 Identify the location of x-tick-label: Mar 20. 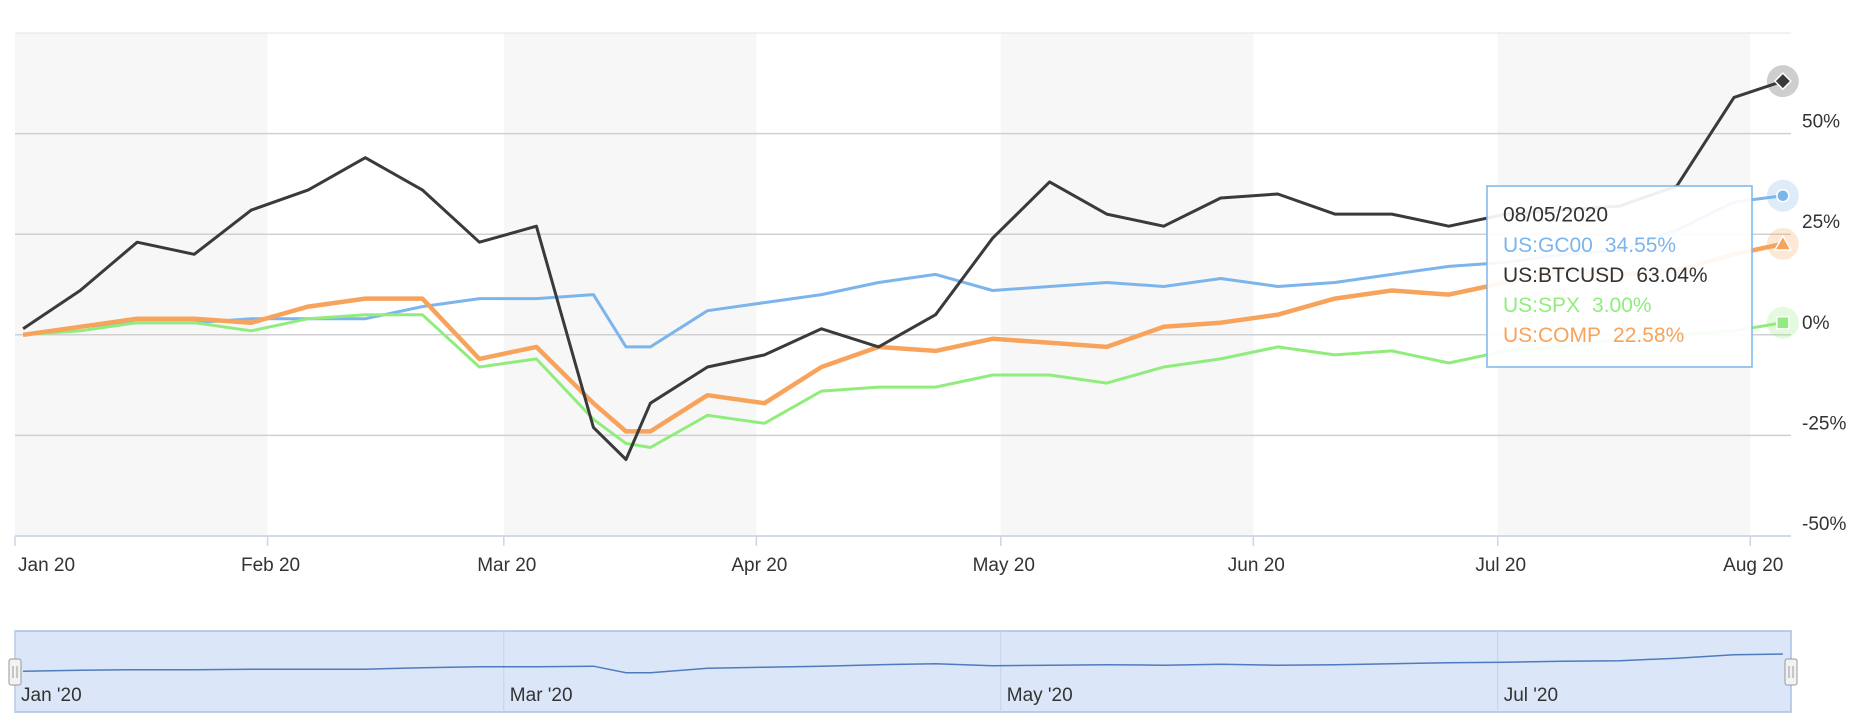
(506, 565).